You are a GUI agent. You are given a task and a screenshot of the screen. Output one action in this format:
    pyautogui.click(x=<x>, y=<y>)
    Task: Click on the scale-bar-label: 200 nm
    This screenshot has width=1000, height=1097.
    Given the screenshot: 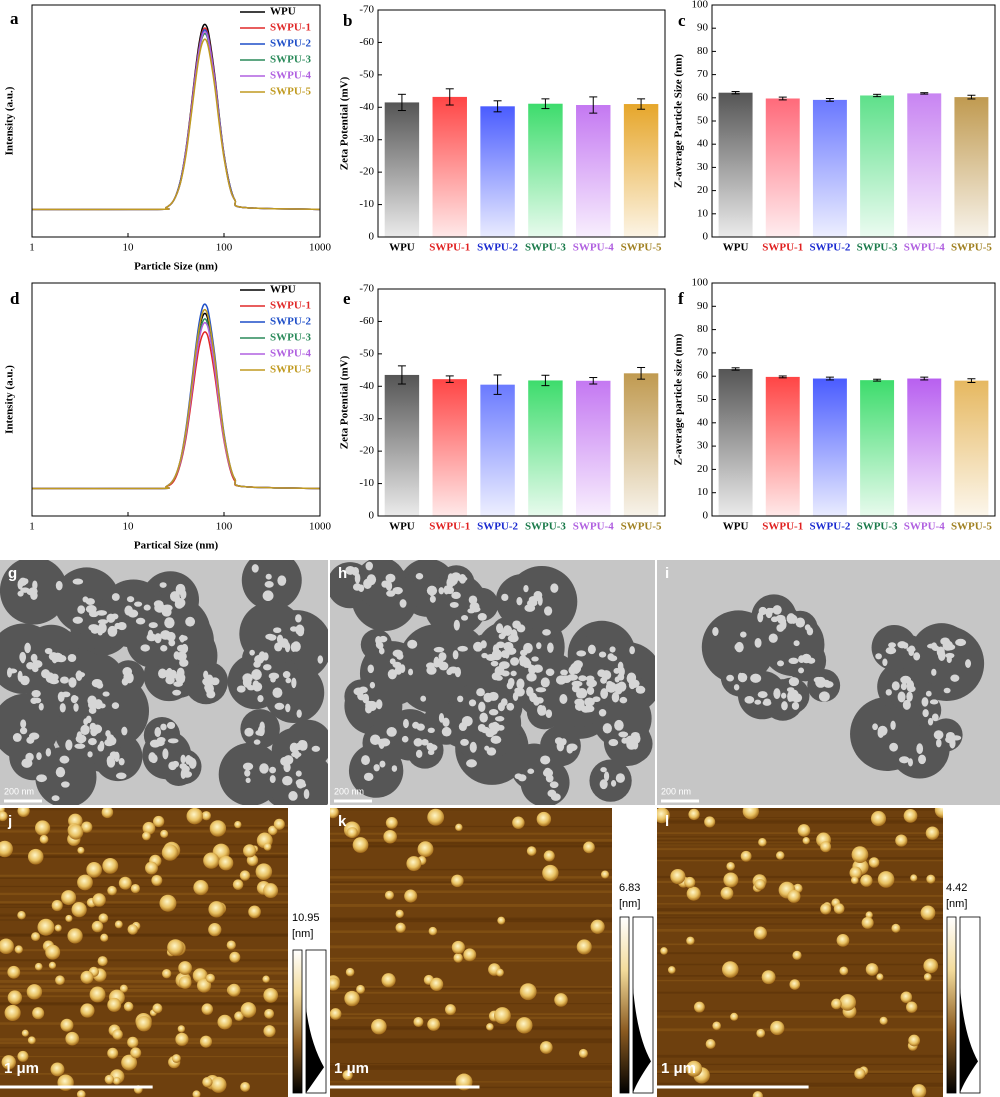 What is the action you would take?
    pyautogui.click(x=676, y=791)
    